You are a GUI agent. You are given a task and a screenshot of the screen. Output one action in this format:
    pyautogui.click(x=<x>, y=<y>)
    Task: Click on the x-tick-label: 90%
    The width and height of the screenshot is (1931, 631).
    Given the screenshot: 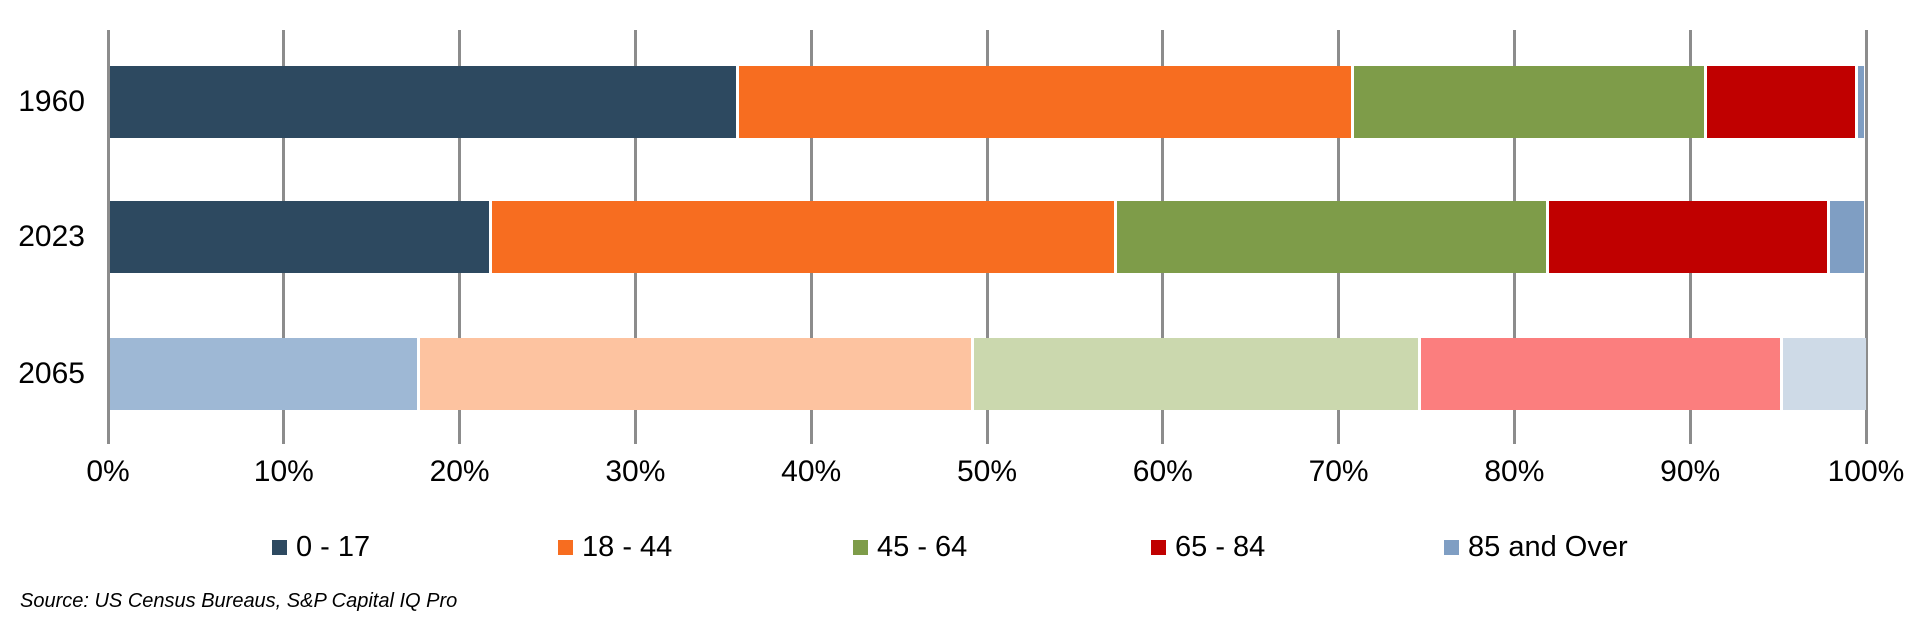 What is the action you would take?
    pyautogui.click(x=1690, y=471)
    